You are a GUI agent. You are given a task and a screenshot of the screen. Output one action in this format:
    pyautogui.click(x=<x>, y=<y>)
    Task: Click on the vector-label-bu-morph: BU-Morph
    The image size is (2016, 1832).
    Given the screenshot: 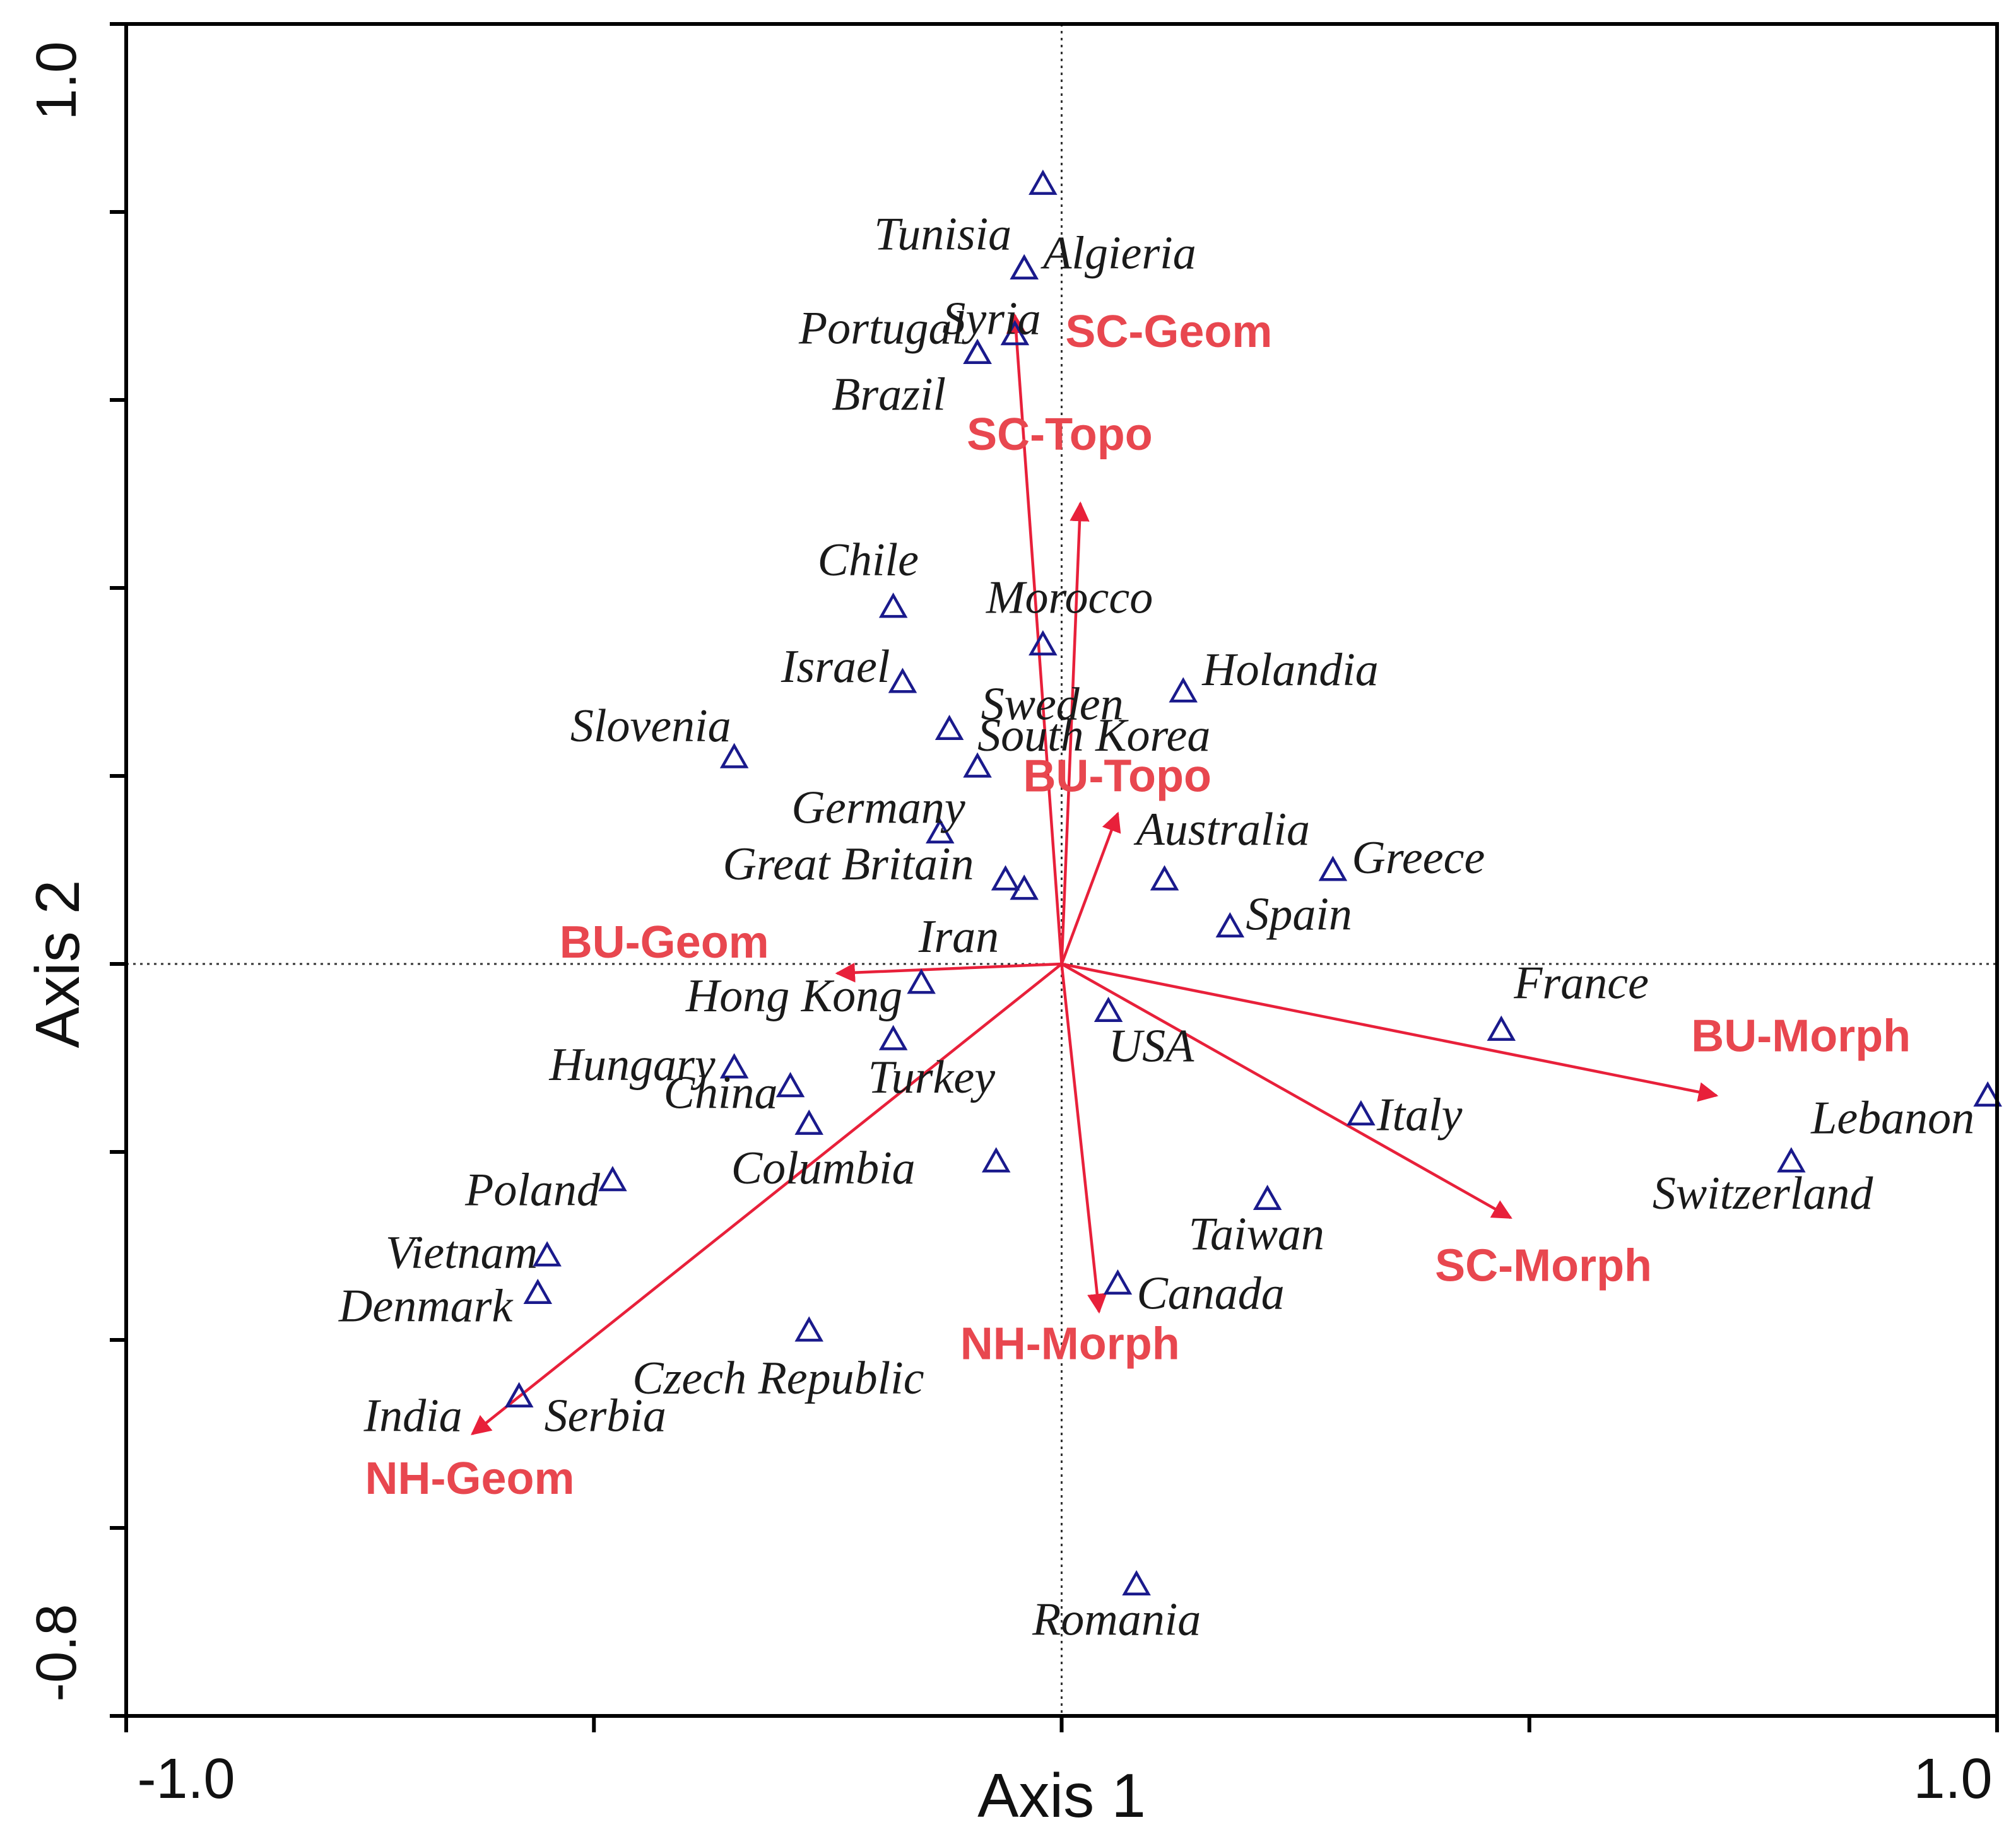 What is the action you would take?
    pyautogui.click(x=1801, y=1036)
    